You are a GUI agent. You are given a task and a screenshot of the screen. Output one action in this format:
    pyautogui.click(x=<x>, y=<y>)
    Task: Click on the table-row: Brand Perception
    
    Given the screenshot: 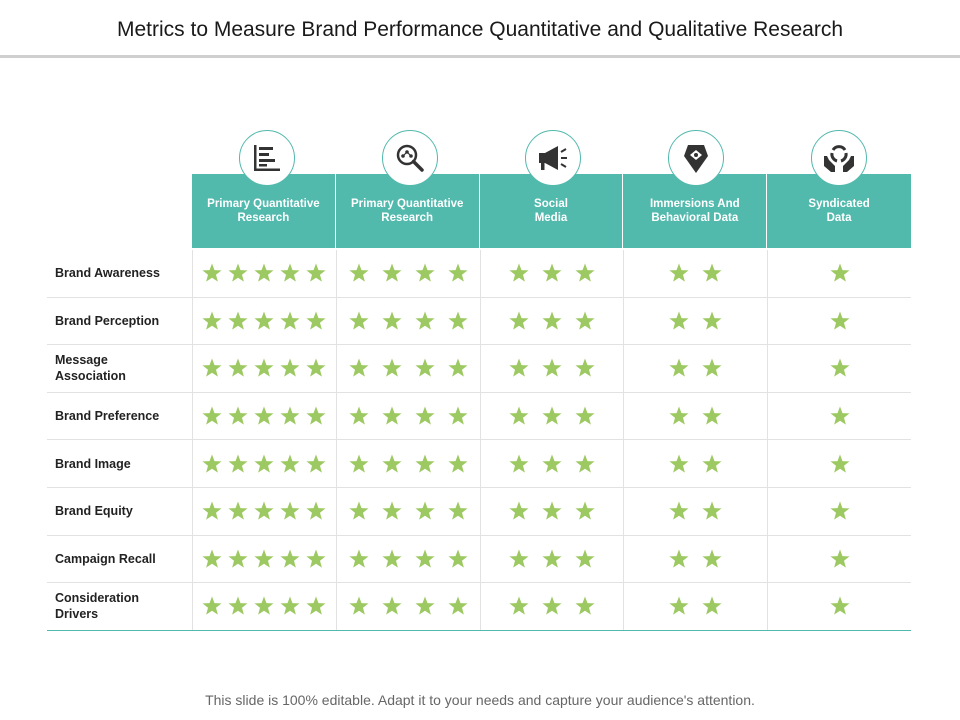 What is the action you would take?
    pyautogui.click(x=479, y=321)
    